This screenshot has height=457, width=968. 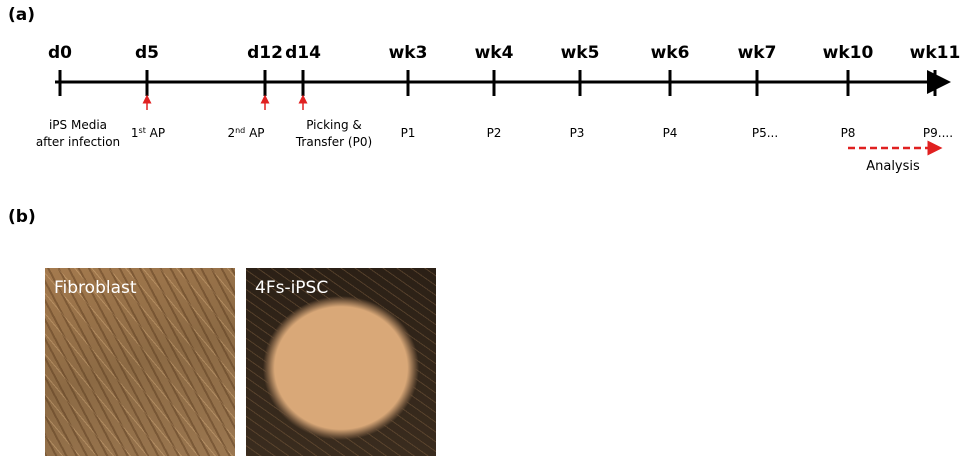 I want to click on time-label: d5, so click(x=147, y=53).